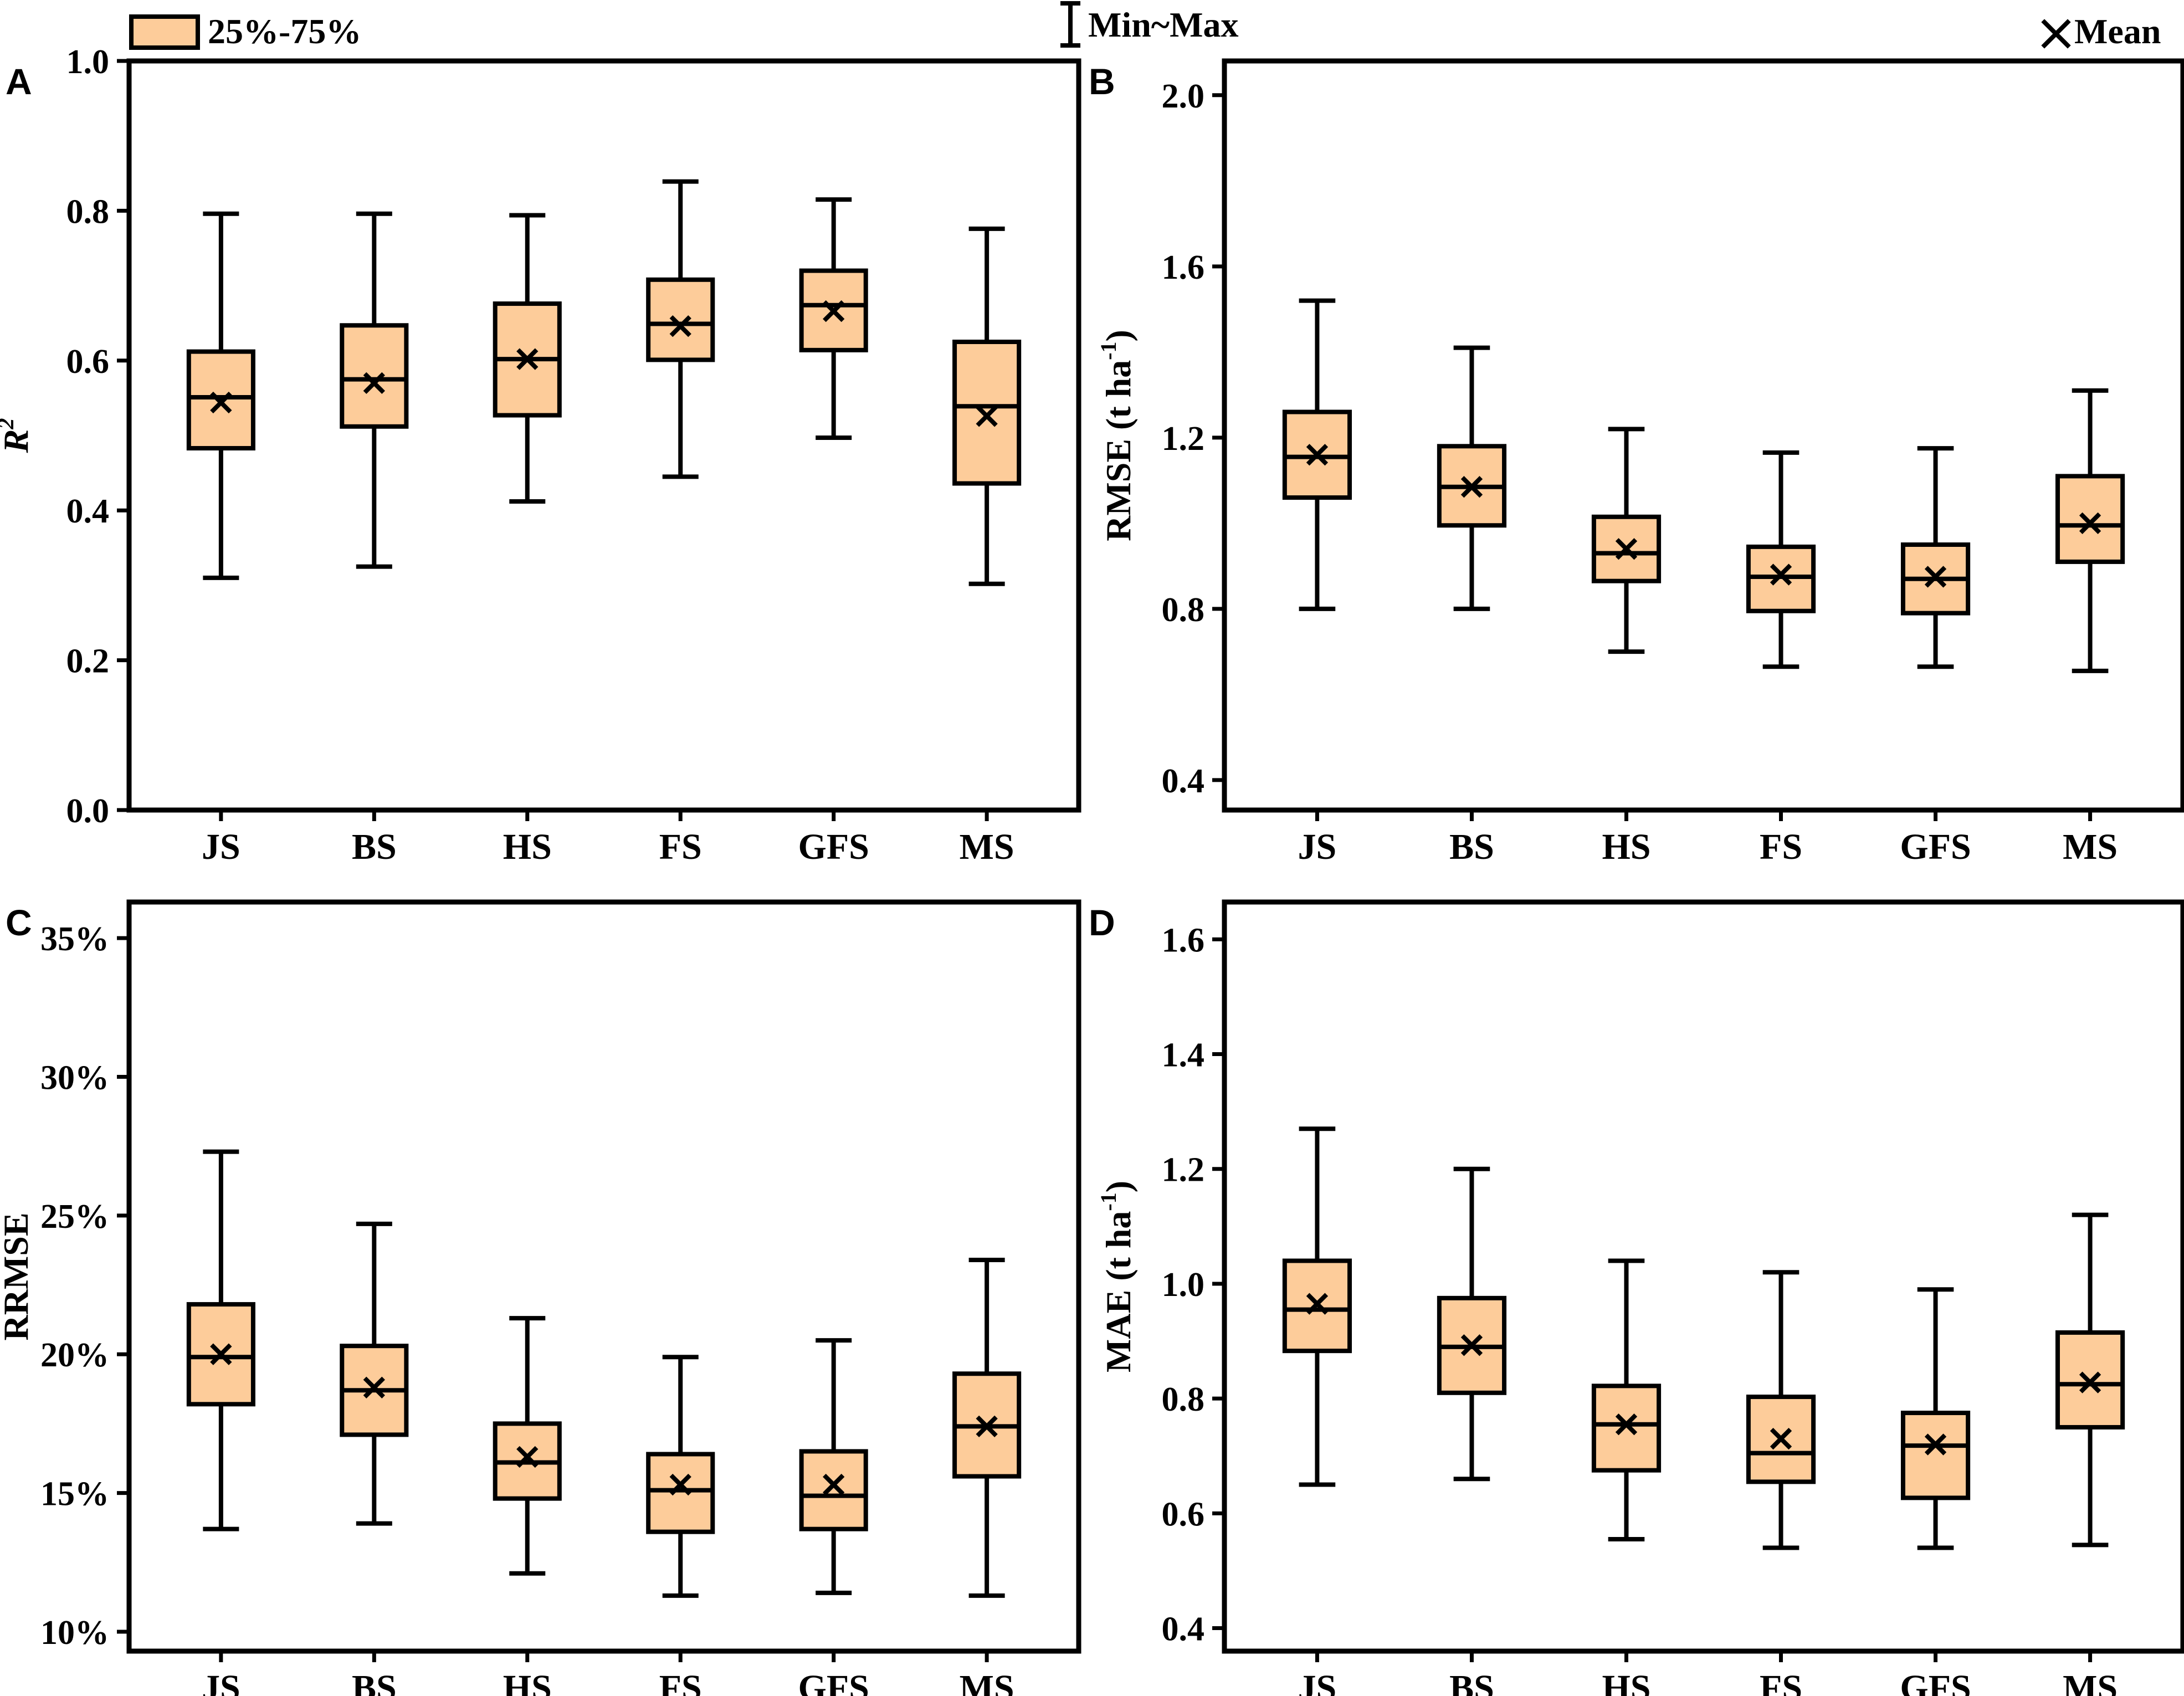 This screenshot has width=2184, height=1696. I want to click on y-axis-label: MAE (t ha-1), so click(1117, 1276).